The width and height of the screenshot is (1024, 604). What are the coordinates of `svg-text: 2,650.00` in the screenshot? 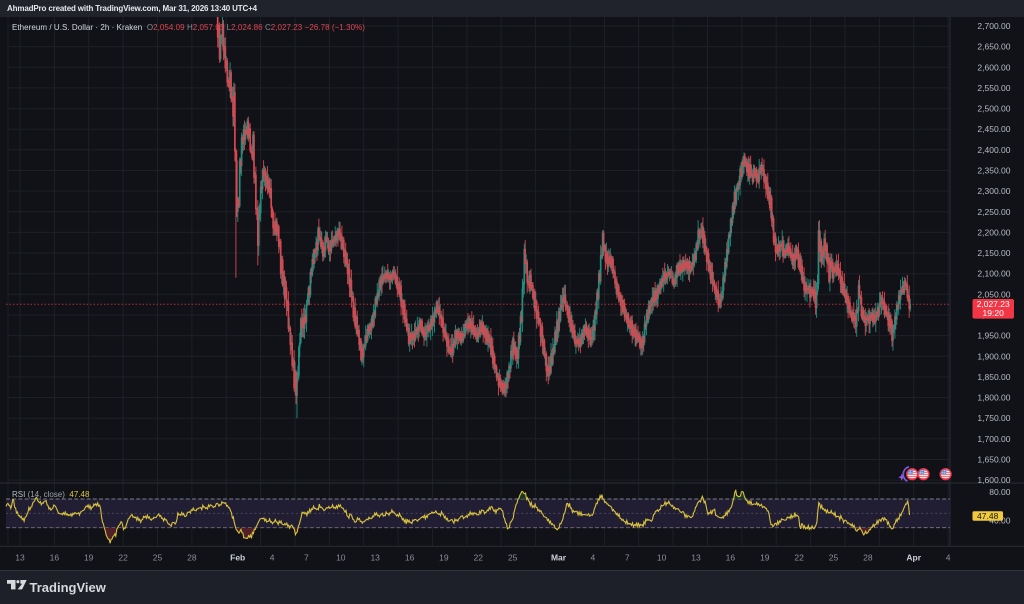 It's located at (993, 47).